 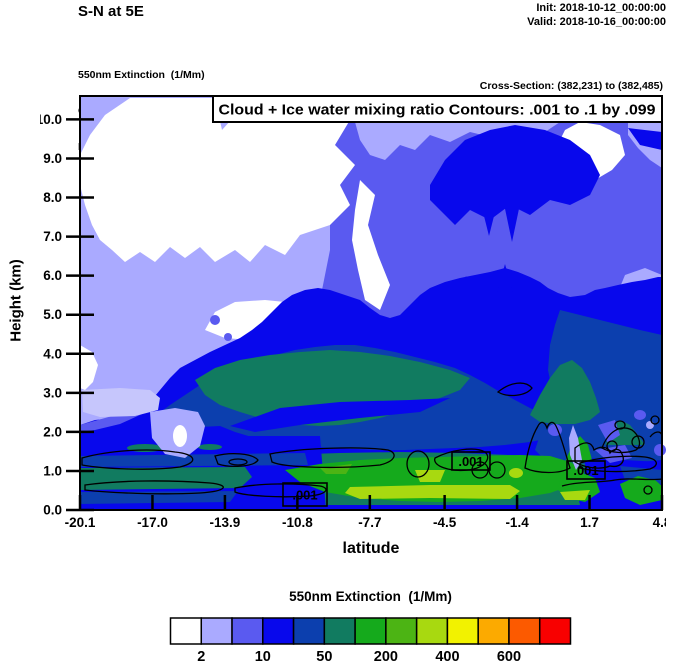 I want to click on colorbar-cells, so click(x=370, y=631).